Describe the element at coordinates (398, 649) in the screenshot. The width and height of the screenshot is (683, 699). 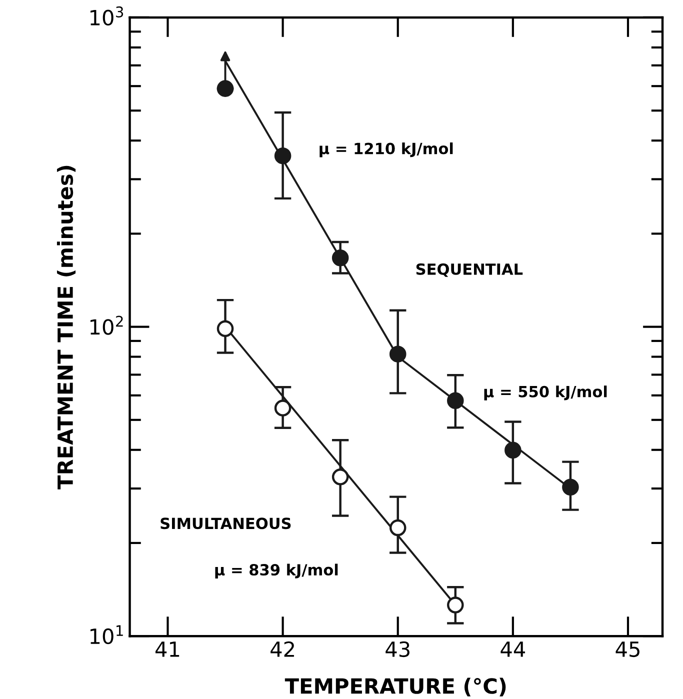
I see `x-tick-label: 43` at that location.